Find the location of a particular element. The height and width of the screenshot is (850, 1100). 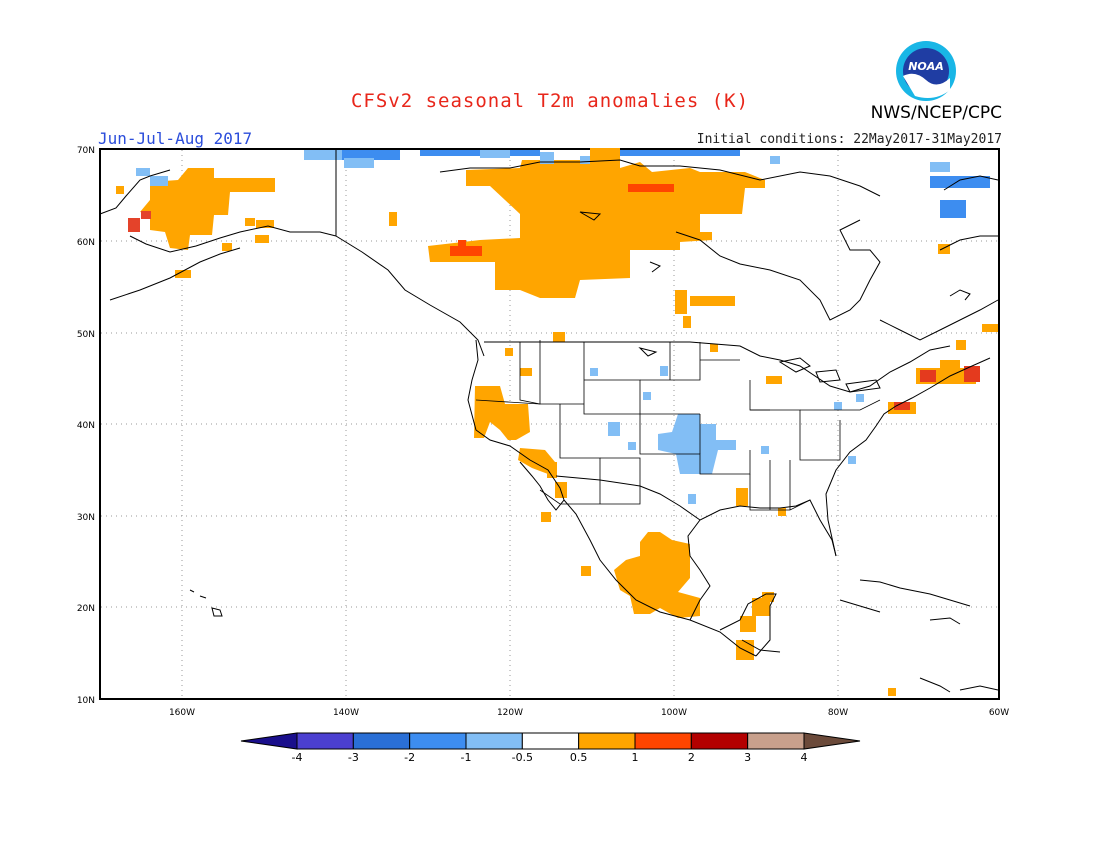

noaa-logo: NOAA is located at coordinates (926, 71).